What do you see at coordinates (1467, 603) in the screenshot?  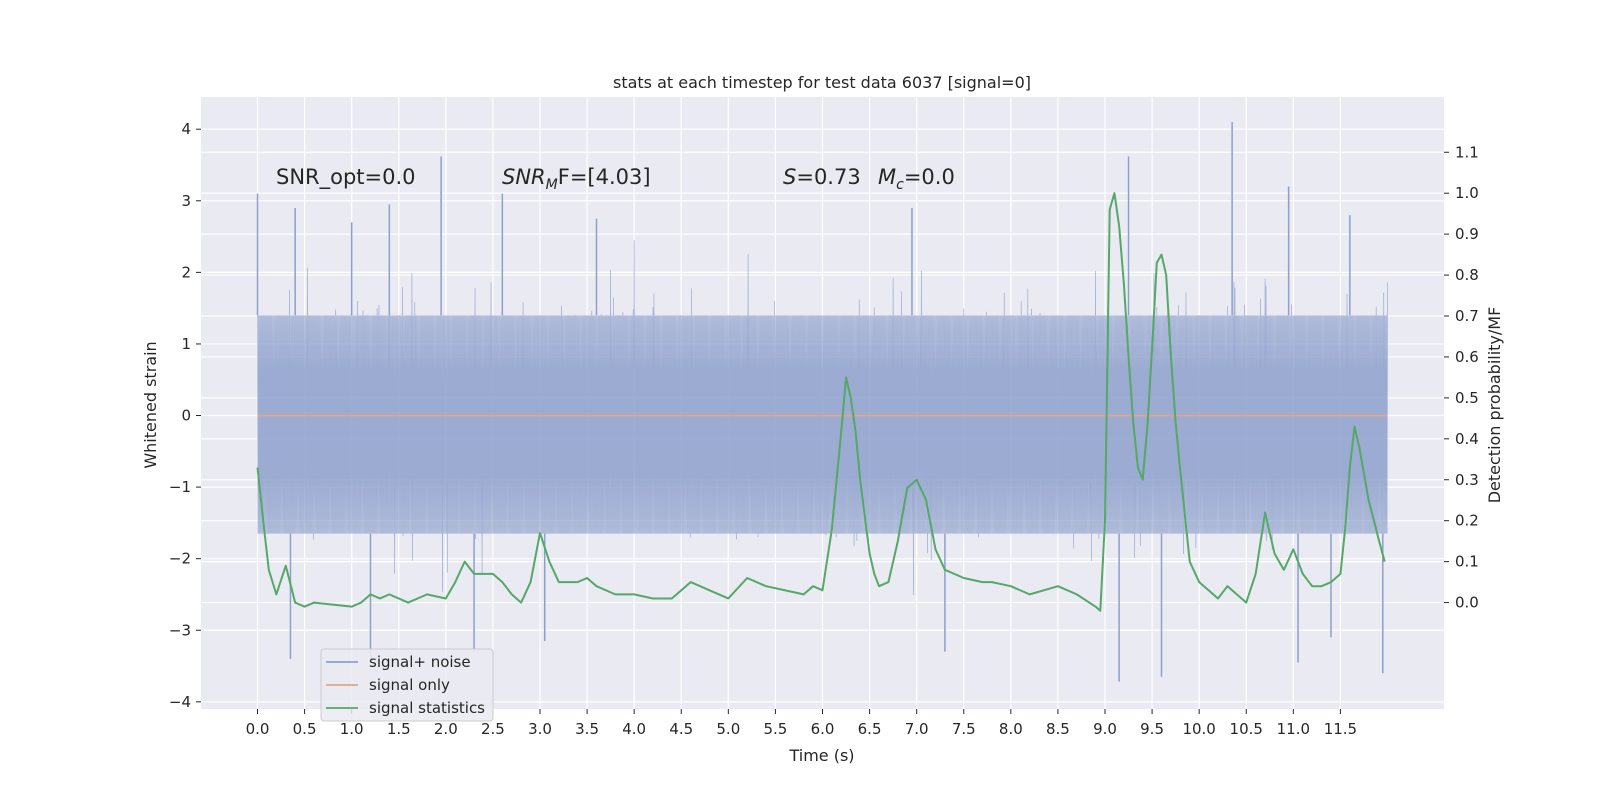 I see `y2-tick-label: 0.0` at bounding box center [1467, 603].